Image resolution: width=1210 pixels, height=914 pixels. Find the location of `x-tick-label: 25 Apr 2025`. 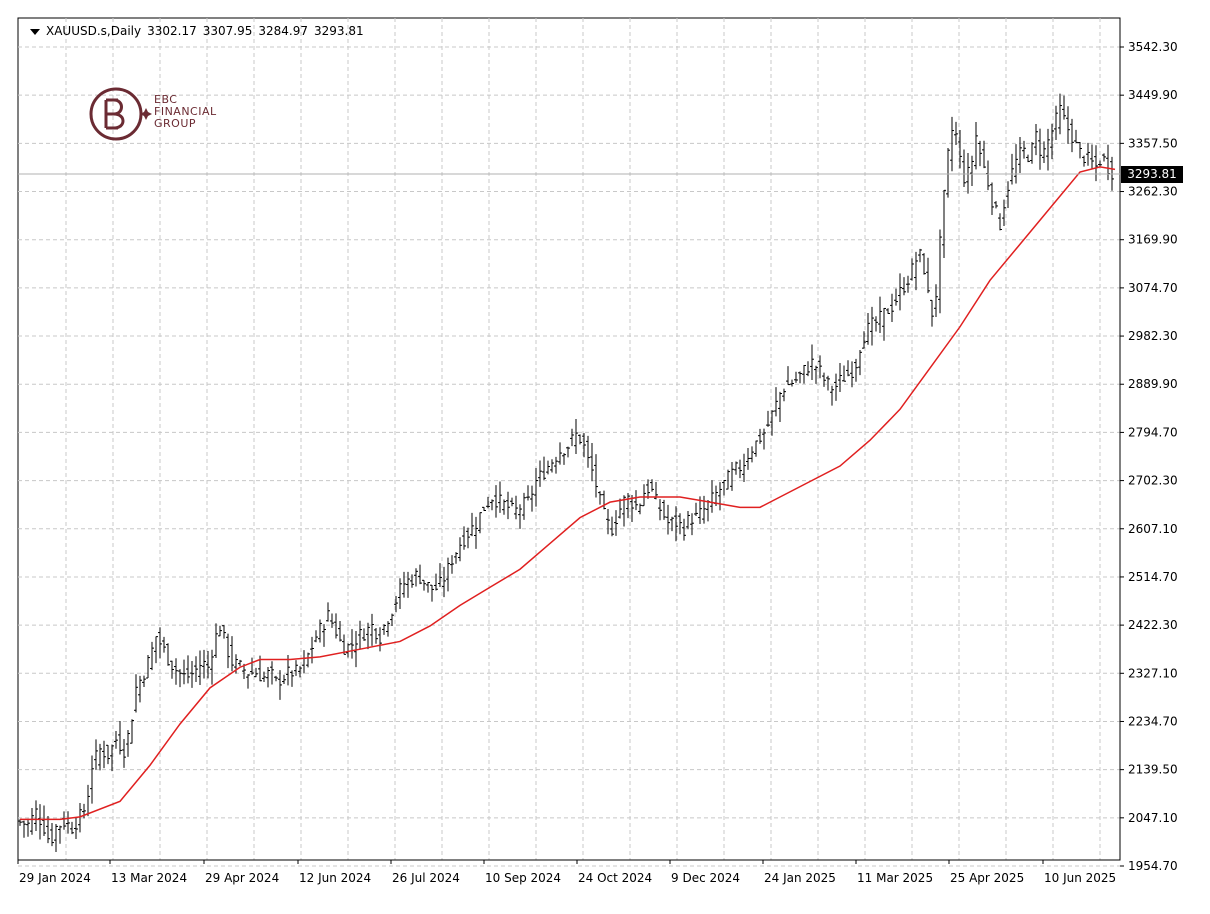

x-tick-label: 25 Apr 2025 is located at coordinates (987, 878).